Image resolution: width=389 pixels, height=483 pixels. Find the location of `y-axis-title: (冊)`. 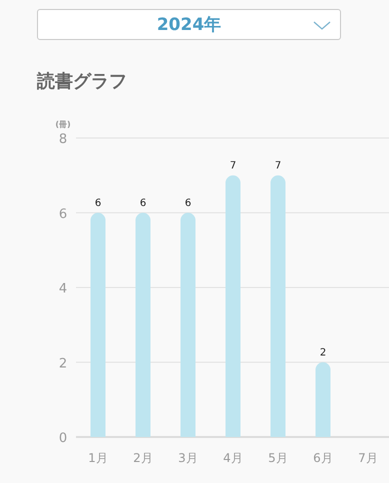

y-axis-title: (冊) is located at coordinates (63, 124).